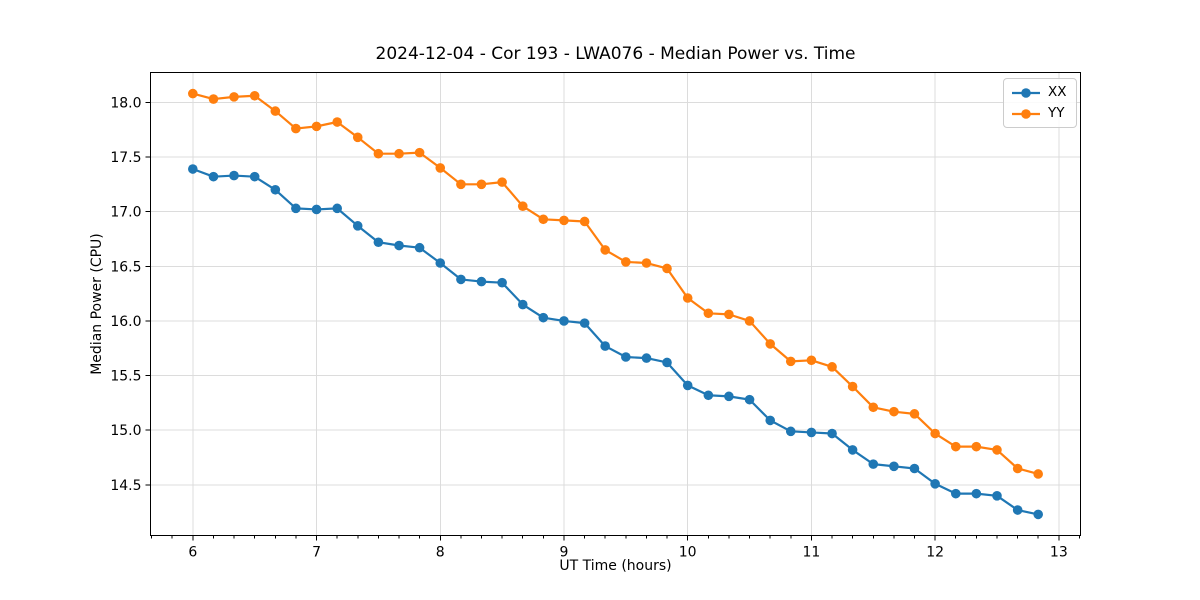 Image resolution: width=1200 pixels, height=600 pixels. Describe the element at coordinates (125, 322) in the screenshot. I see `y-tick-label: 16.0` at that location.